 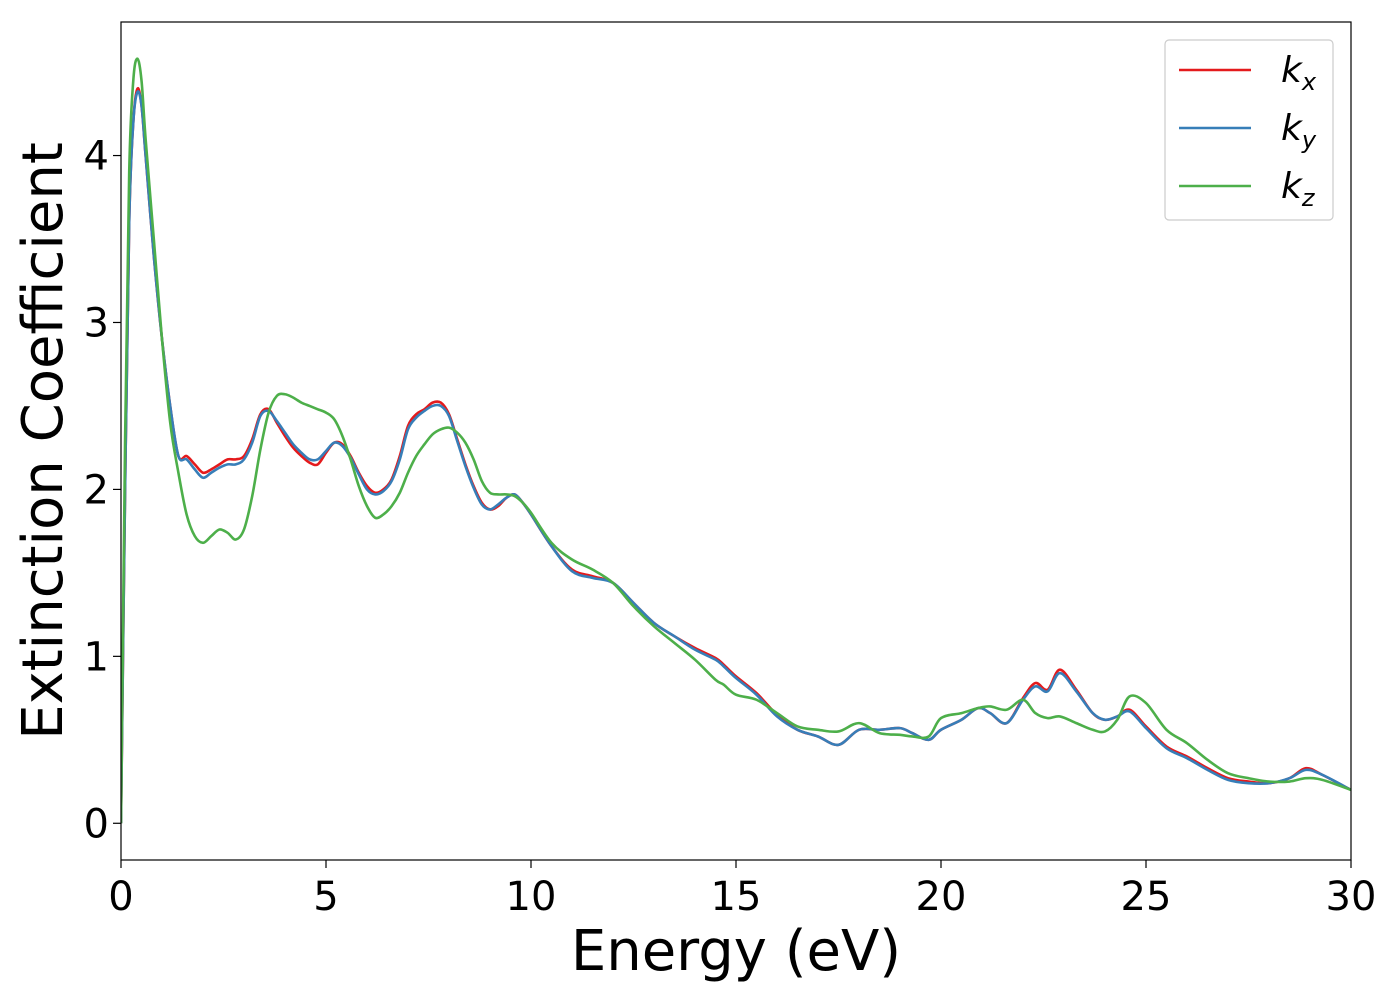 What do you see at coordinates (736, 951) in the screenshot?
I see `x-axis-title: Energy (eV)` at bounding box center [736, 951].